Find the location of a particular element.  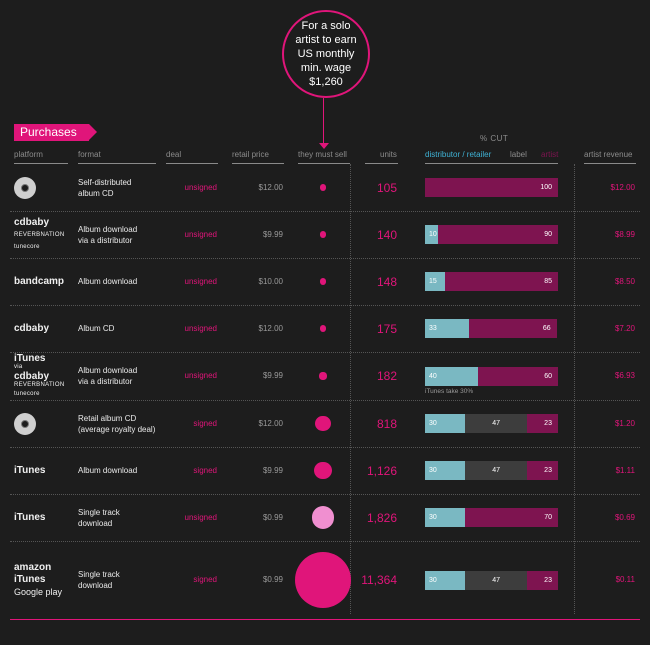

units-value: 148 is located at coordinates (386, 281).